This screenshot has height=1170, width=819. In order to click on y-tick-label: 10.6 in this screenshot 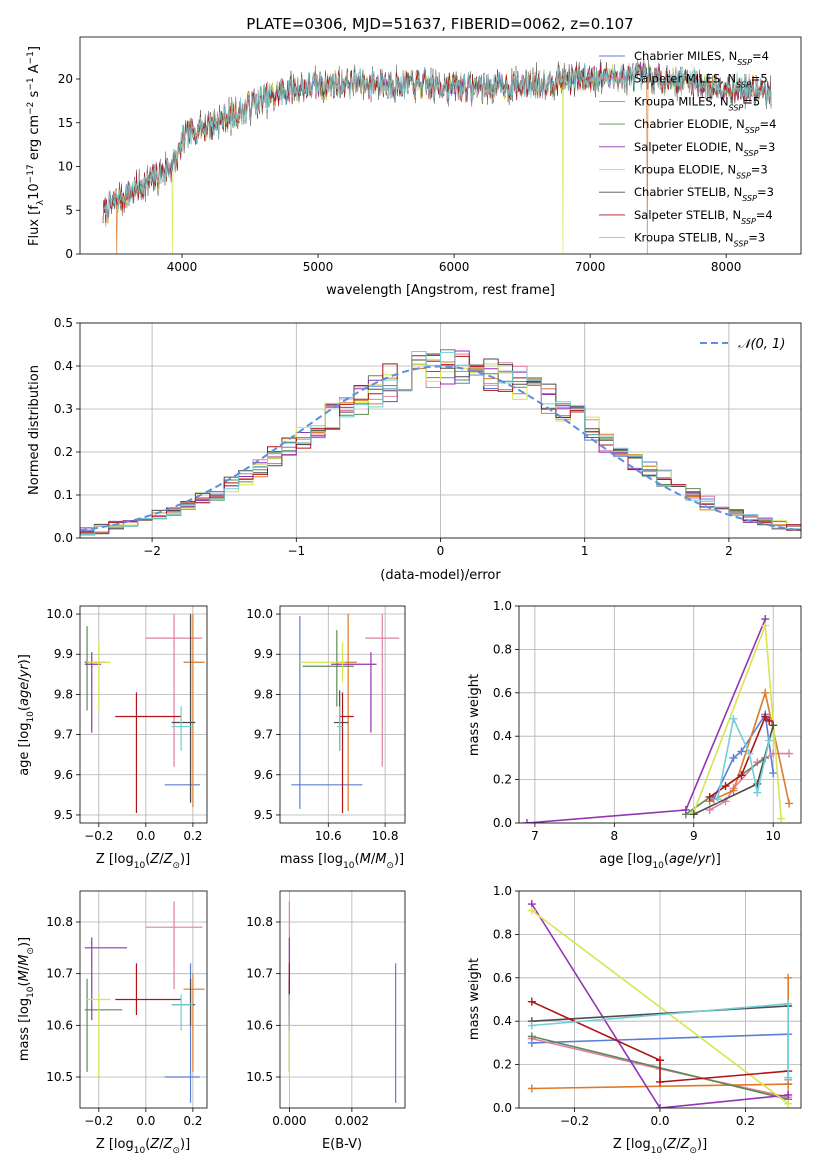, I will do `click(59, 1025)`.